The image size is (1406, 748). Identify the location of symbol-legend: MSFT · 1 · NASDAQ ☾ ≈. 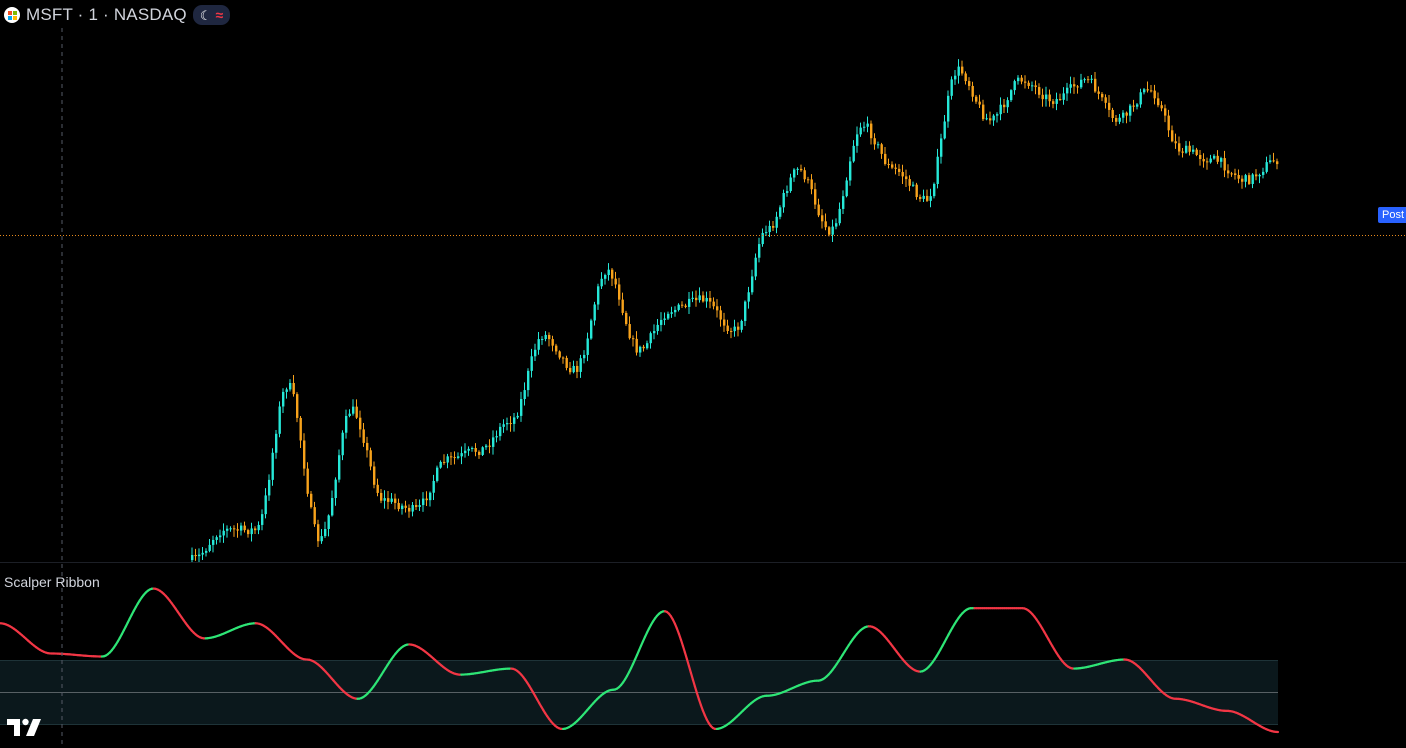
(117, 15).